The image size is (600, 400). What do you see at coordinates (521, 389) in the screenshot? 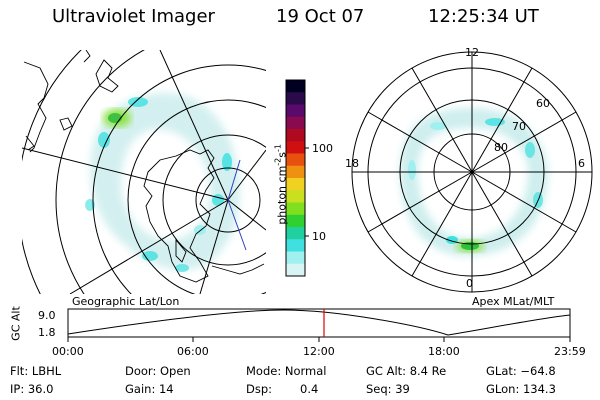
I see `geo-longitude: GLon: 134.3` at bounding box center [521, 389].